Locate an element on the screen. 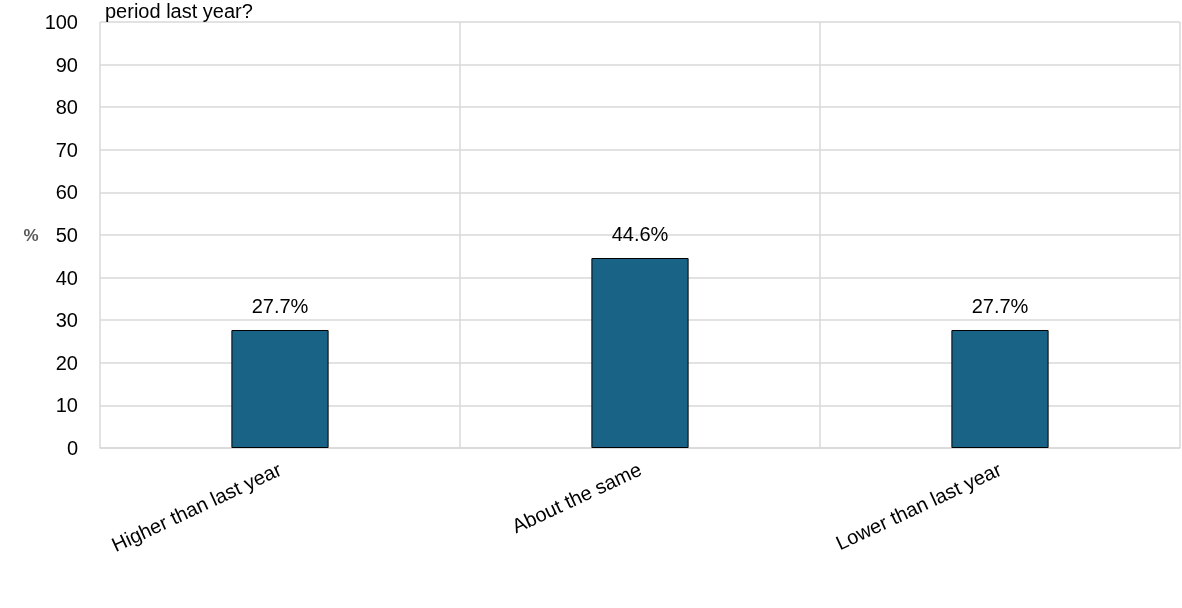 The image size is (1182, 608). x-tick-label: Lower than last year is located at coordinates (918, 506).